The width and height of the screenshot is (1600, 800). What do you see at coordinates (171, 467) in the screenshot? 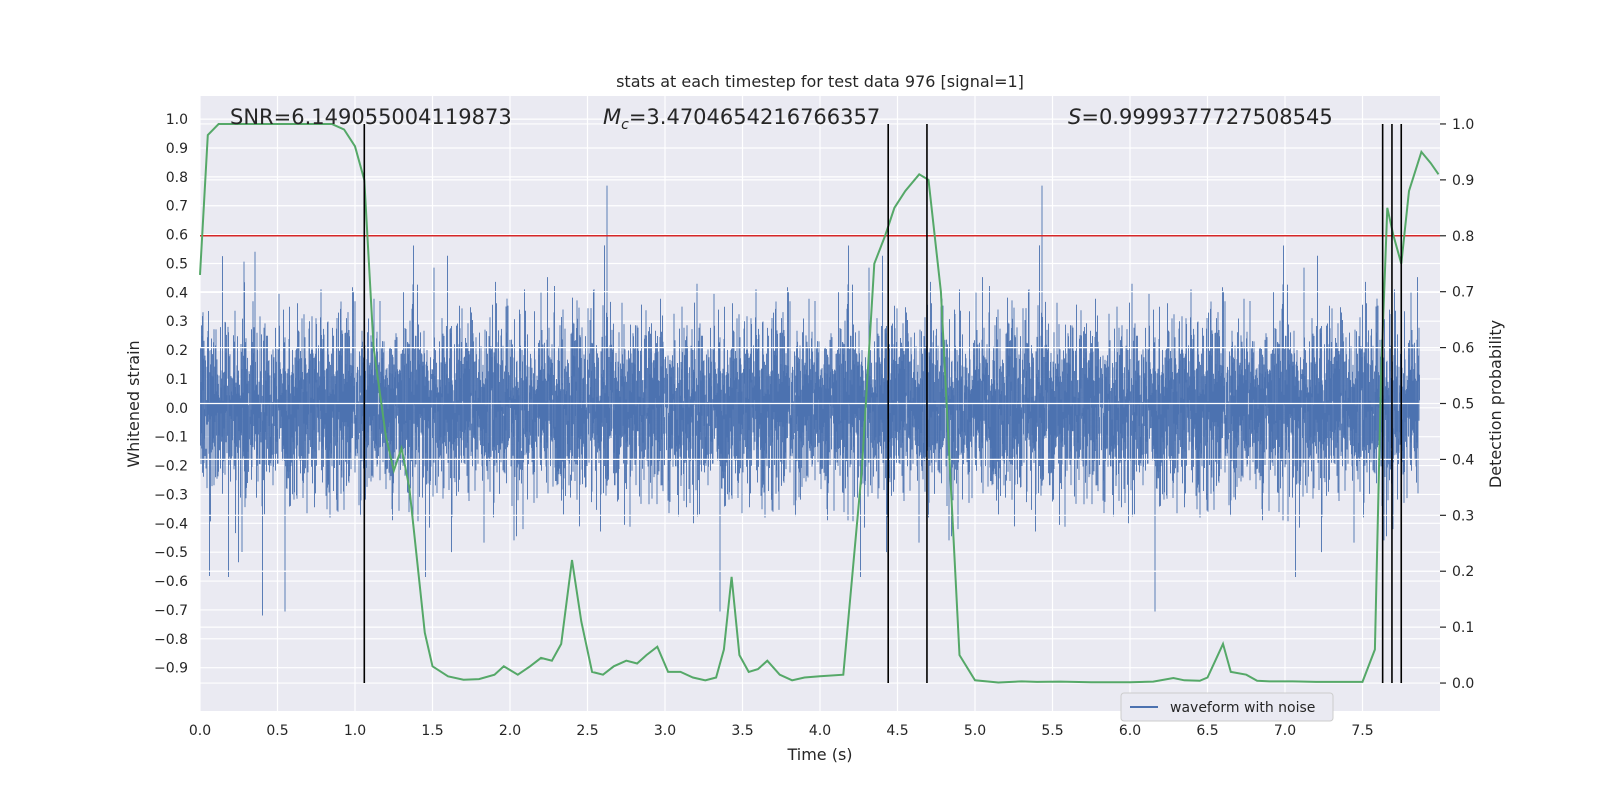
I see `y-tick-label: −0.2` at bounding box center [171, 467].